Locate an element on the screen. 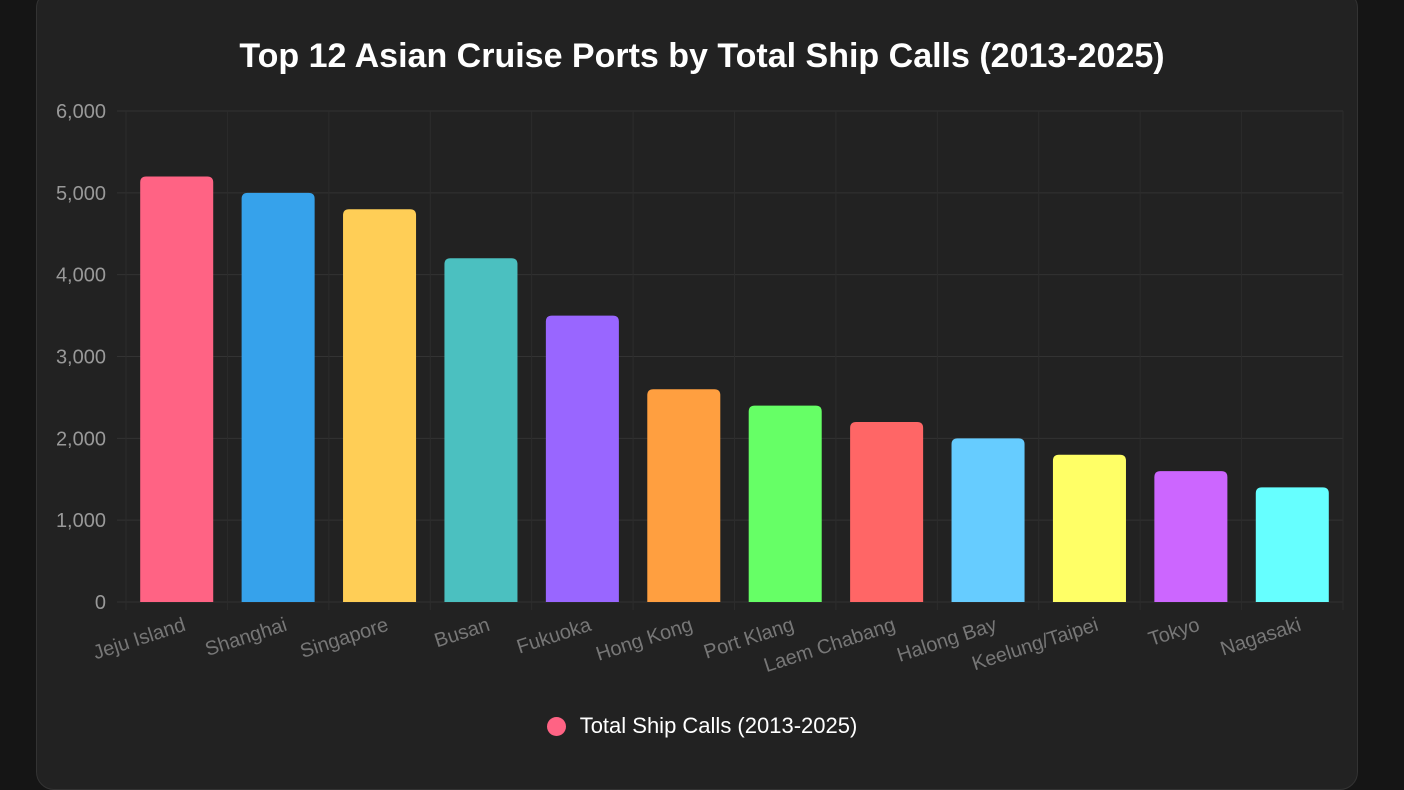 This screenshot has height=790, width=1404. x-tick-label: Jeju Island is located at coordinates (140, 639).